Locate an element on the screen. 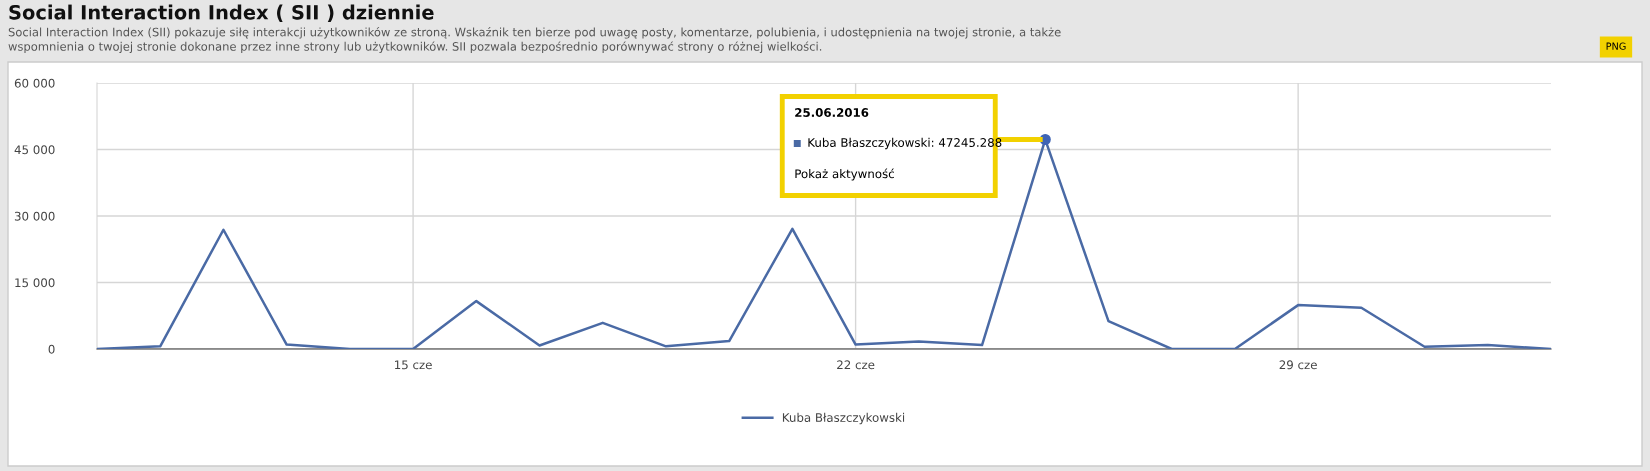  annotation: Pokaż aktywność is located at coordinates (844, 174).